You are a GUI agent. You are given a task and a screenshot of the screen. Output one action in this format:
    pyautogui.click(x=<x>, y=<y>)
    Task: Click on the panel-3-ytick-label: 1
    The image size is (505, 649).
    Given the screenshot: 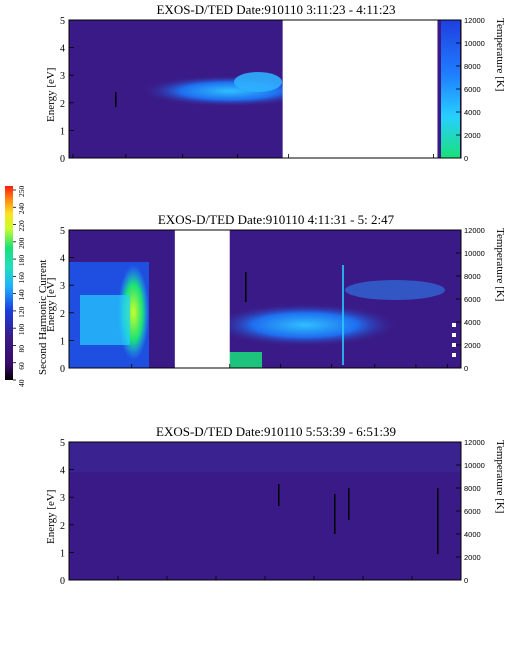 What is the action you would take?
    pyautogui.click(x=62, y=553)
    